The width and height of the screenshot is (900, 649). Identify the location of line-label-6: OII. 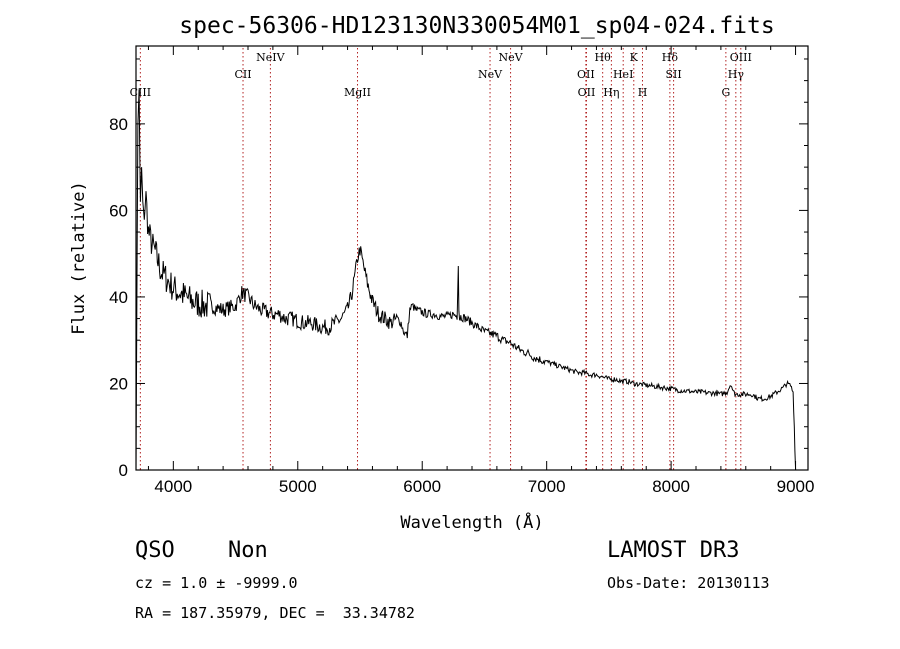
(586, 74).